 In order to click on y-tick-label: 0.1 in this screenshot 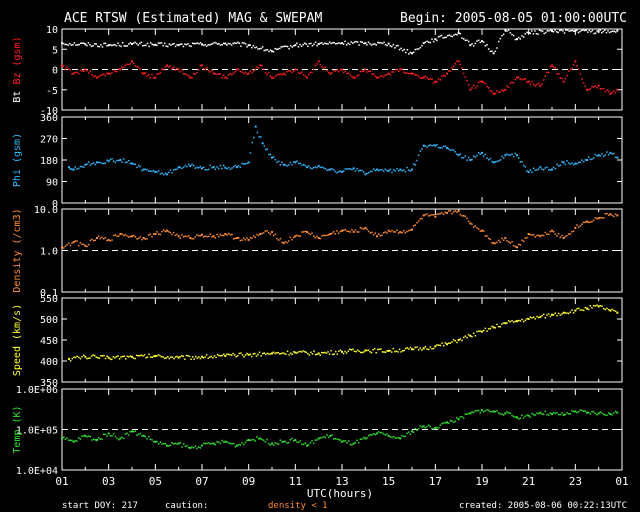, I will do `click(49, 293)`.